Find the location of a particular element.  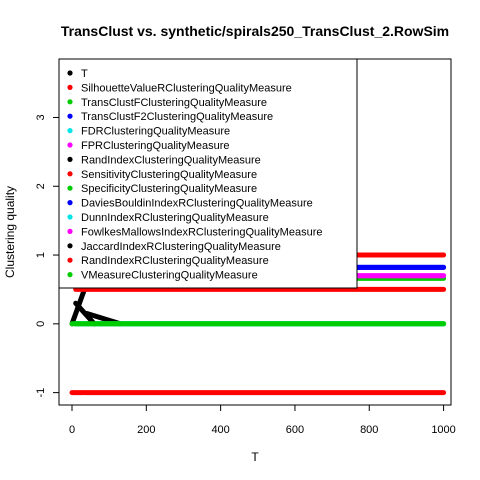

x-tick-label: 1000 is located at coordinates (443, 430).